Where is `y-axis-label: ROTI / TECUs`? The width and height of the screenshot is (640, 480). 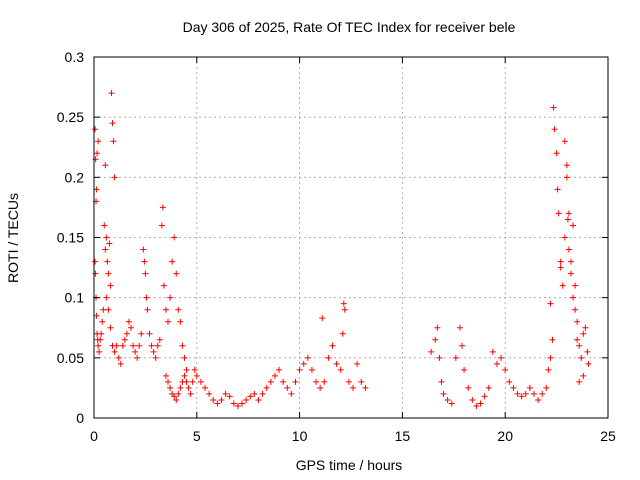
y-axis-label: ROTI / TECUs is located at coordinates (13, 238).